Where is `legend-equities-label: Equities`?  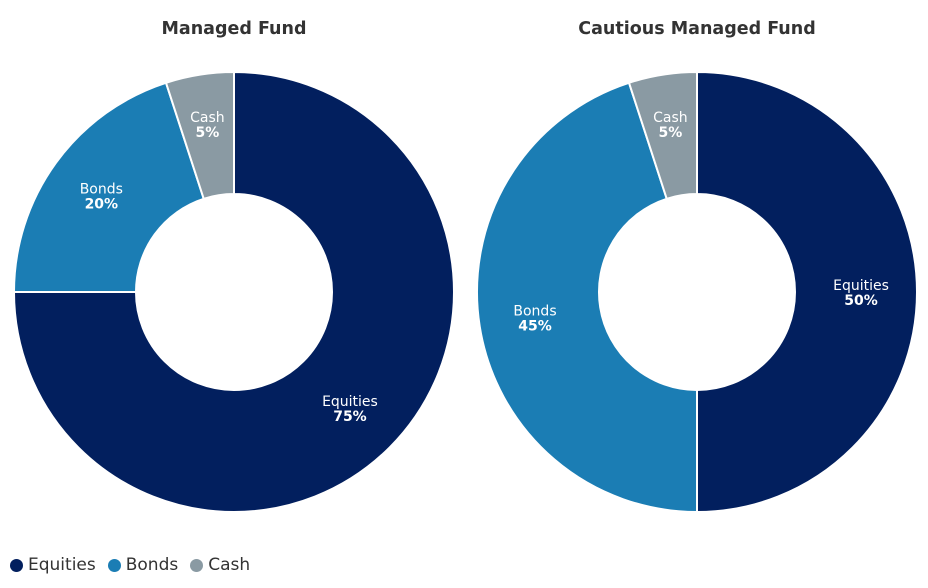 legend-equities-label: Equities is located at coordinates (62, 565).